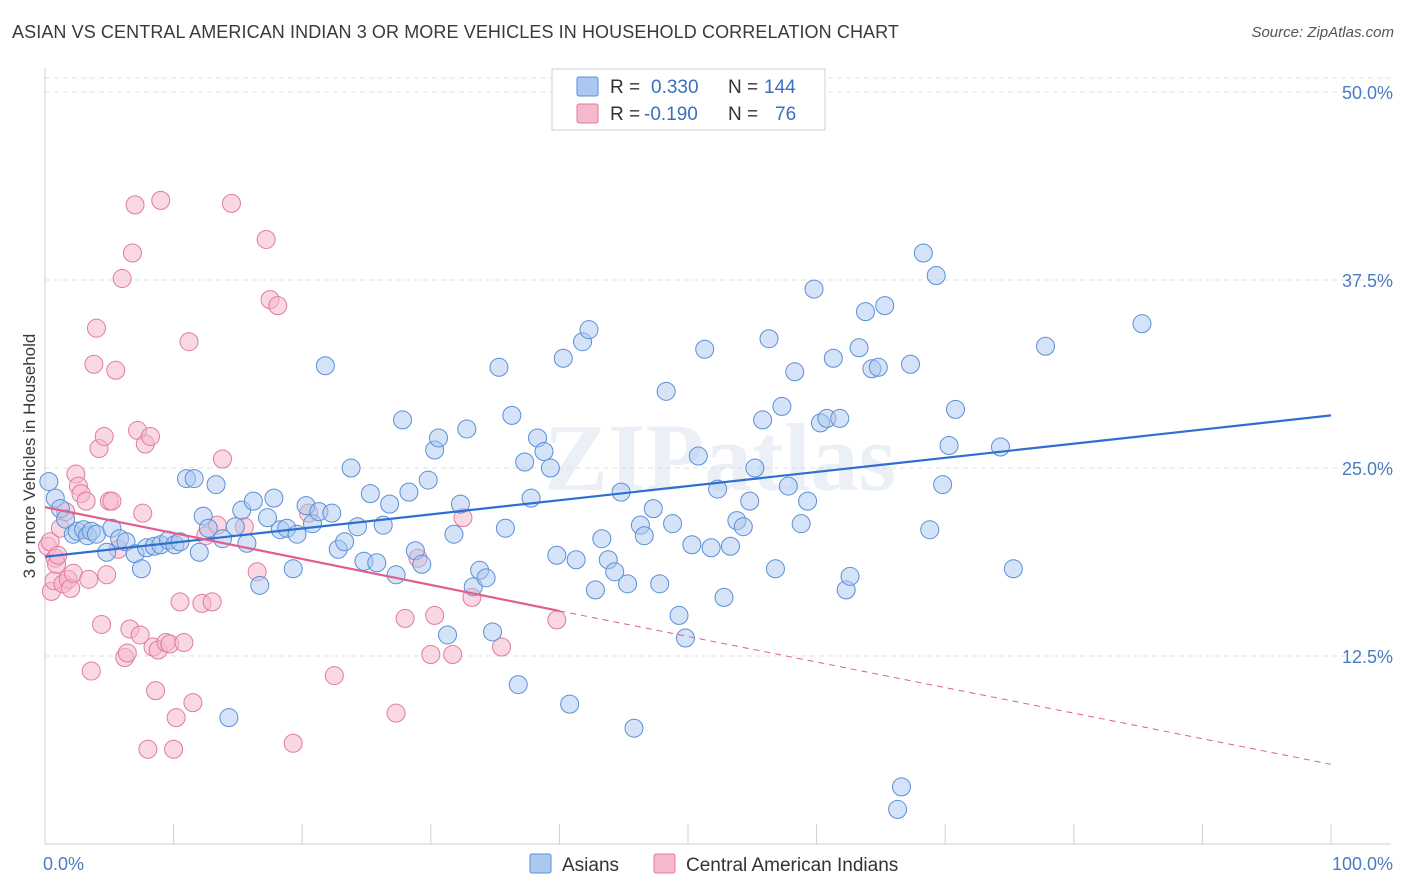 The image size is (1406, 892). I want to click on asian-trend-line, so click(688, 486).